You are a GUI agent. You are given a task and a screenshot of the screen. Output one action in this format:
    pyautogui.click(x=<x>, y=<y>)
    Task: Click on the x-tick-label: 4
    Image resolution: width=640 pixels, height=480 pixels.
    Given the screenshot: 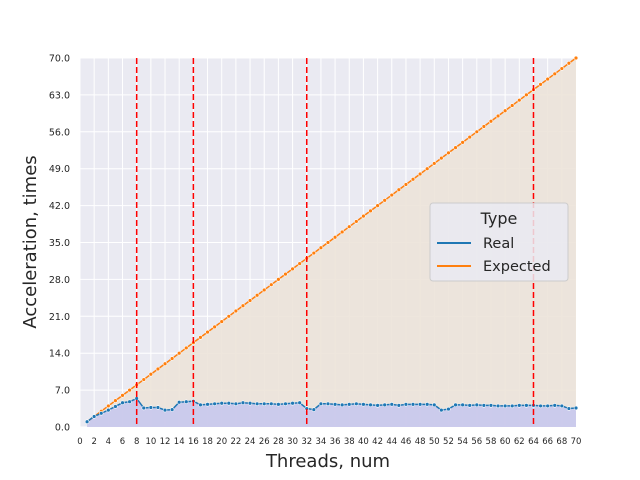 What is the action you would take?
    pyautogui.click(x=108, y=442)
    